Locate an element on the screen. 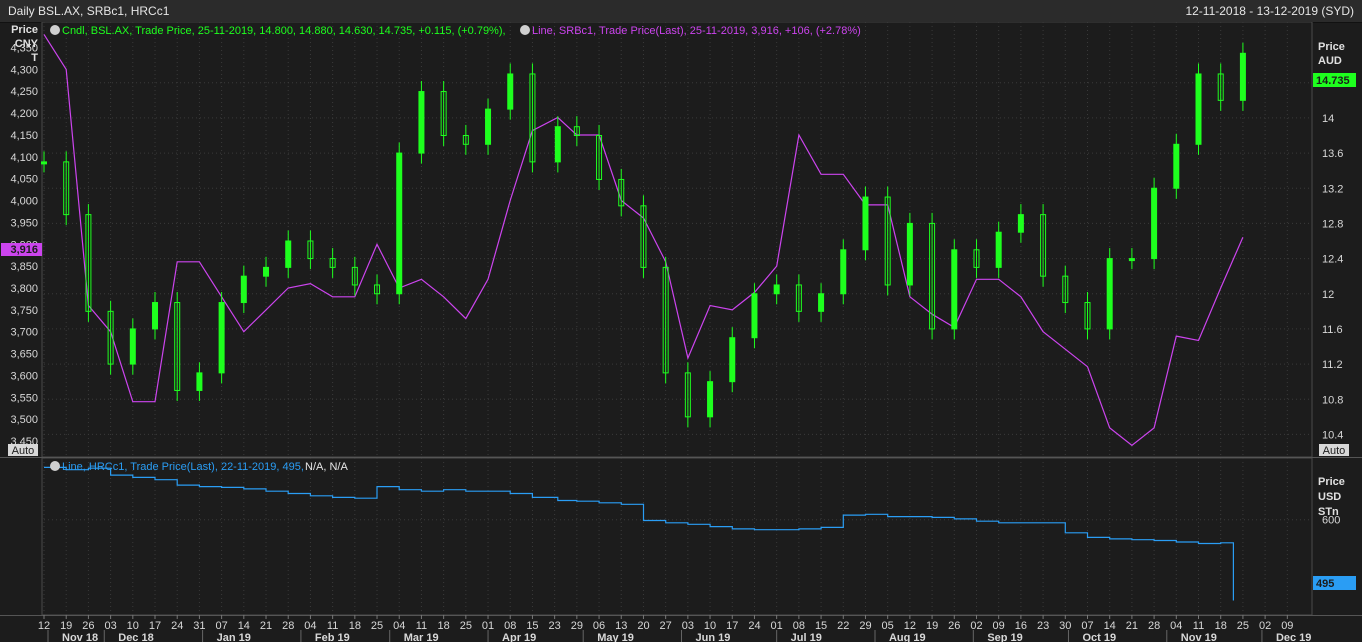  left-tick-label: 4,100 is located at coordinates (24, 158).